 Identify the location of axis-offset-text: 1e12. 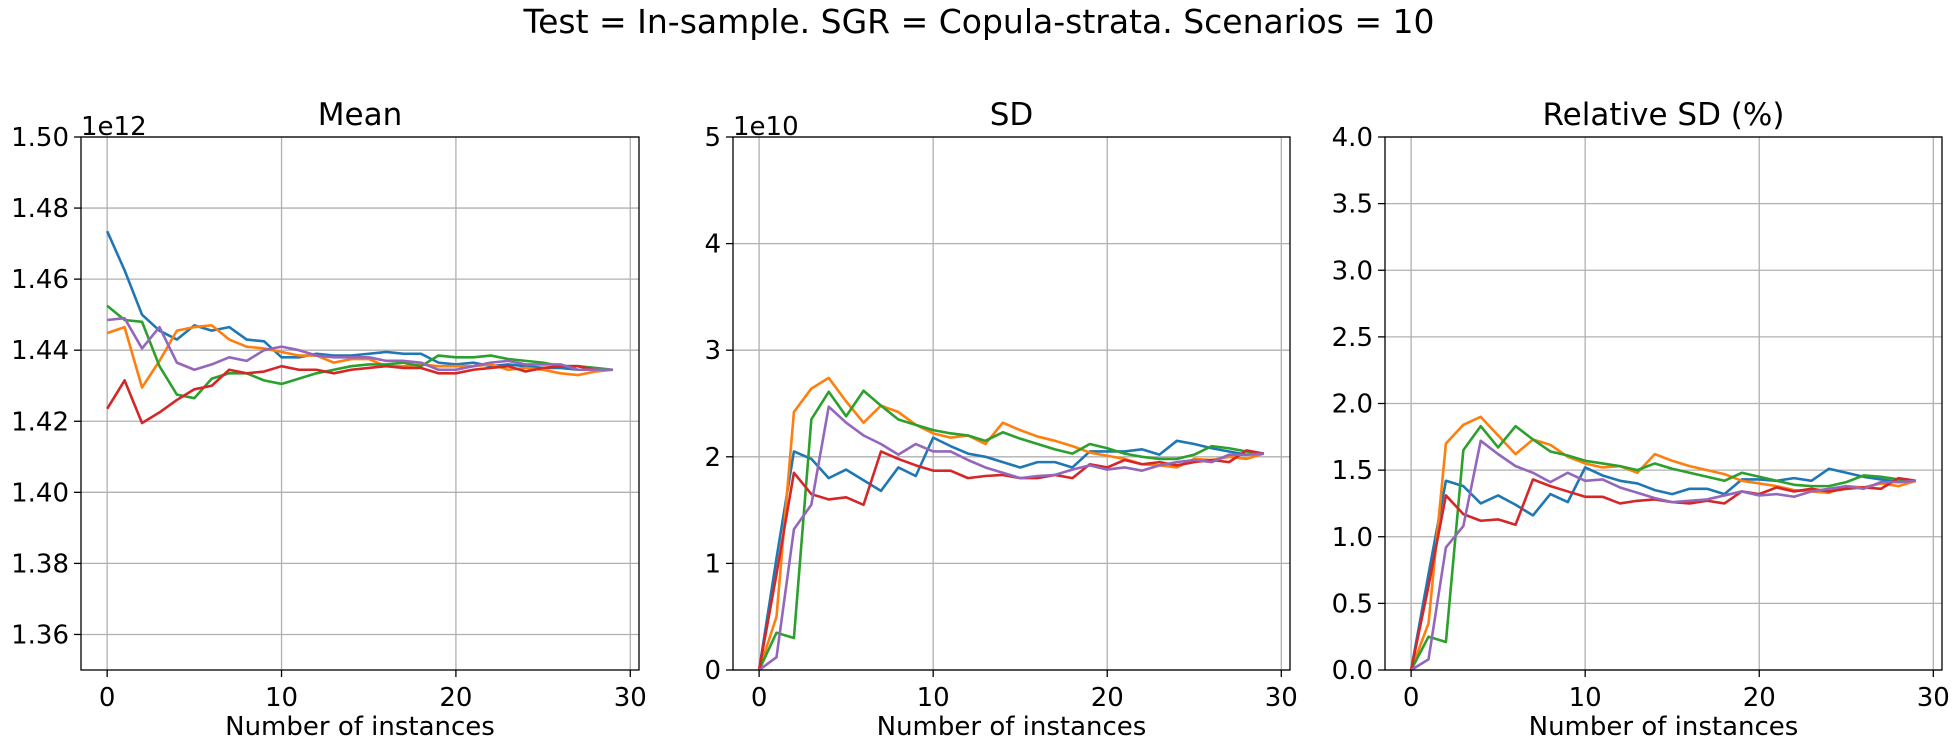
(114, 127).